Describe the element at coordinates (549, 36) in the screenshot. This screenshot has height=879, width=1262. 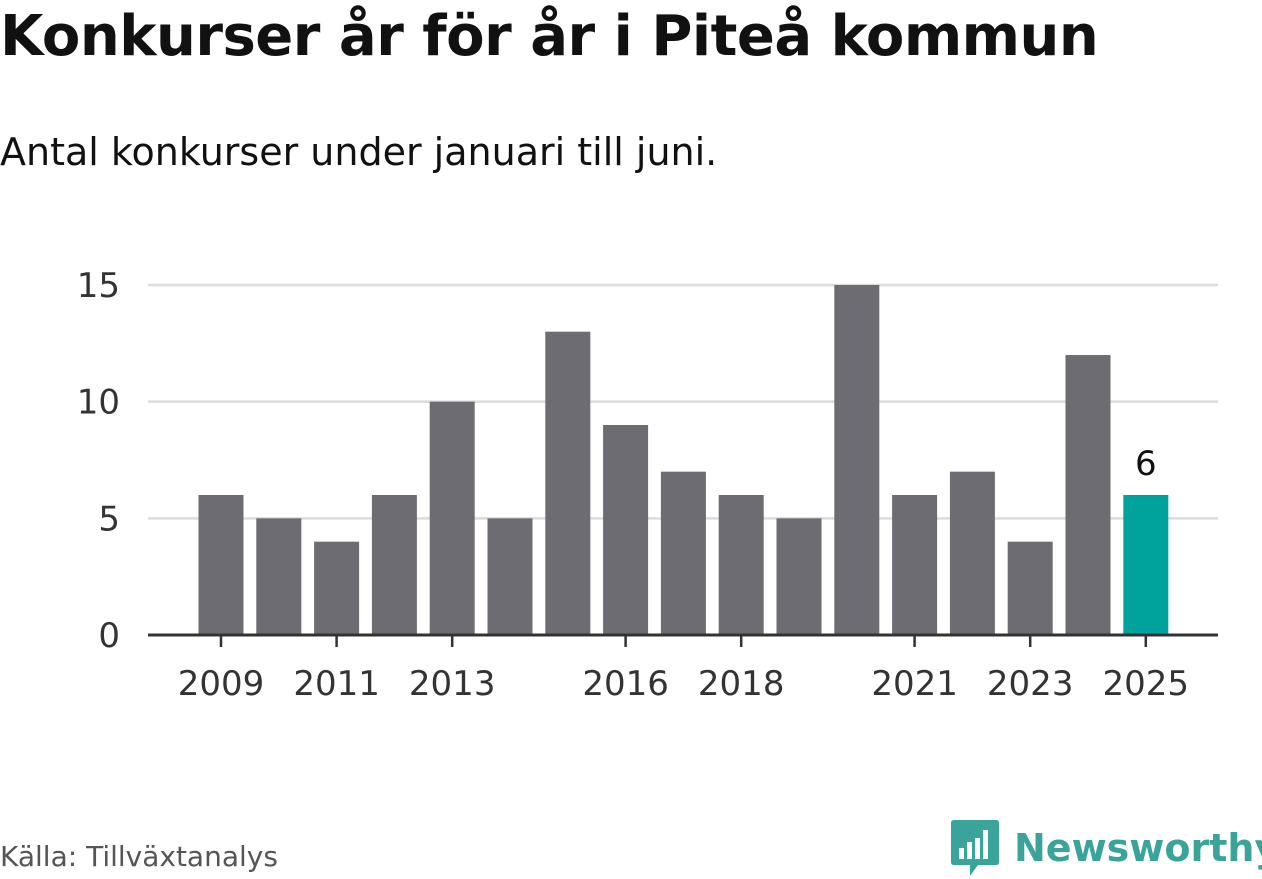
I see `chart-title: Konkurser år för år i Piteå kommun` at that location.